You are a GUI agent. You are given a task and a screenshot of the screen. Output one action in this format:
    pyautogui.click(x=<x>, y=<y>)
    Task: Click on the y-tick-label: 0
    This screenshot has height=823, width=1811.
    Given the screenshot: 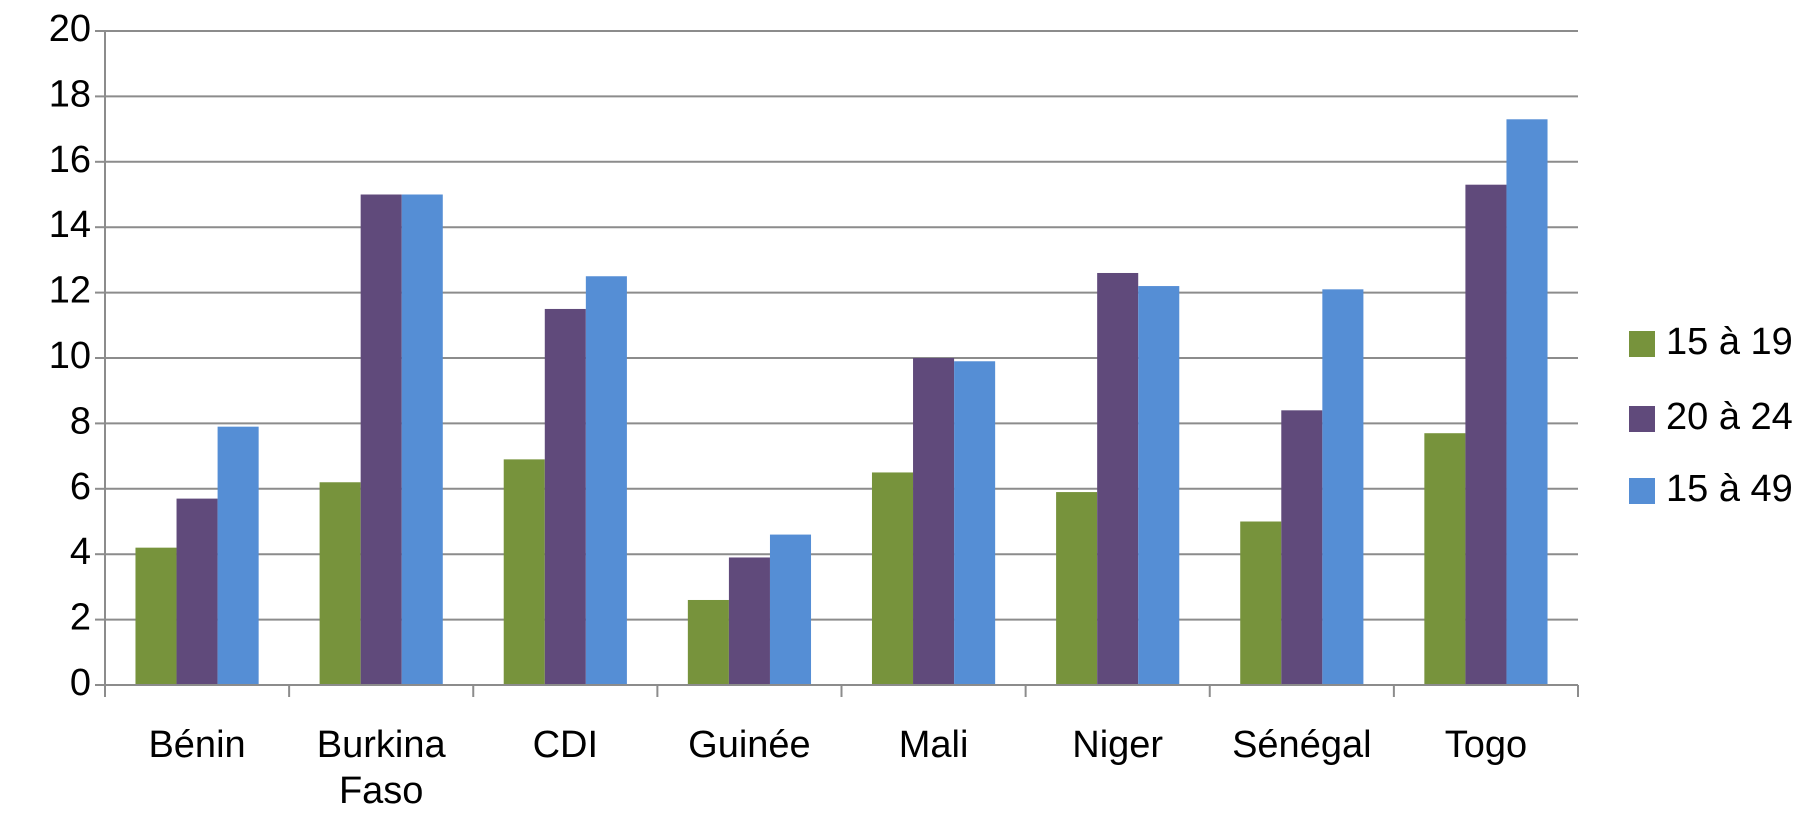 What is the action you would take?
    pyautogui.click(x=80, y=683)
    